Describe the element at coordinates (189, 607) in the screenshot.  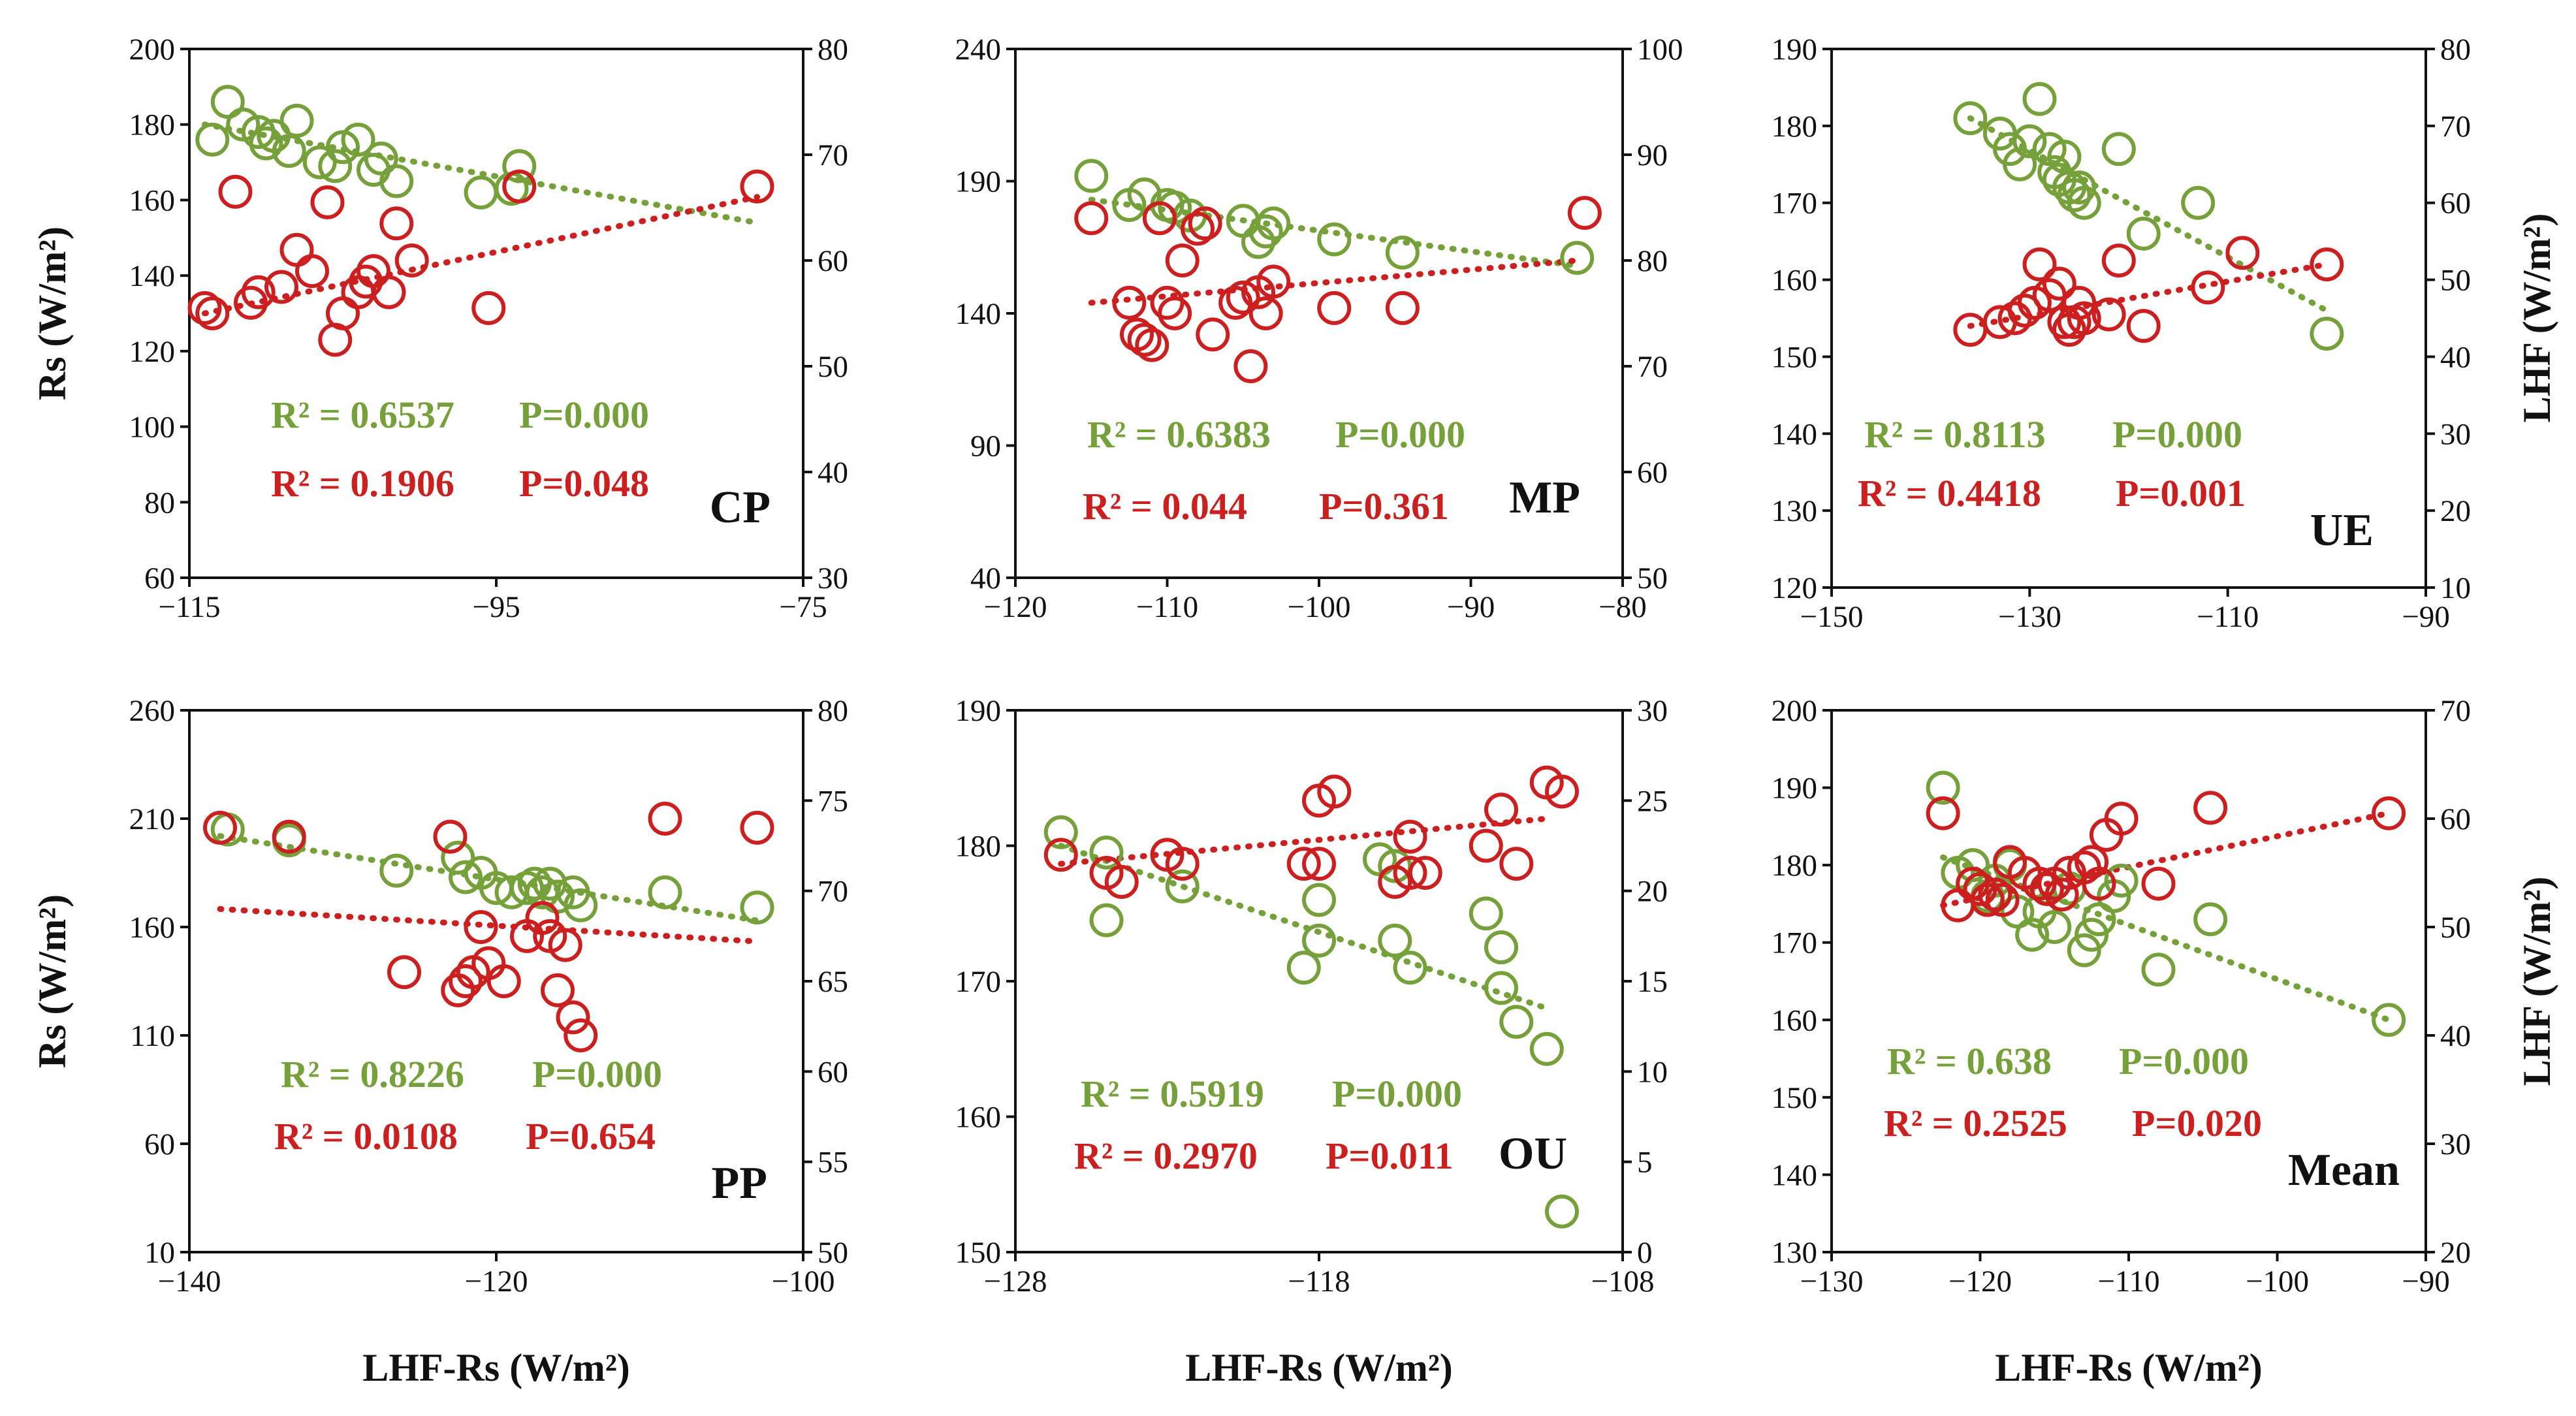
I see `x-tick-label: −115` at that location.